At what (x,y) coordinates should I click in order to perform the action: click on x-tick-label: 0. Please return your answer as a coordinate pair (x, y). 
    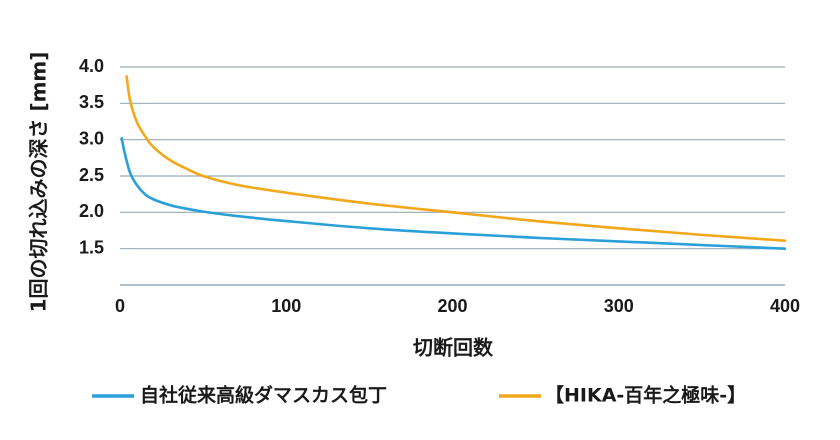
    Looking at the image, I should click on (120, 306).